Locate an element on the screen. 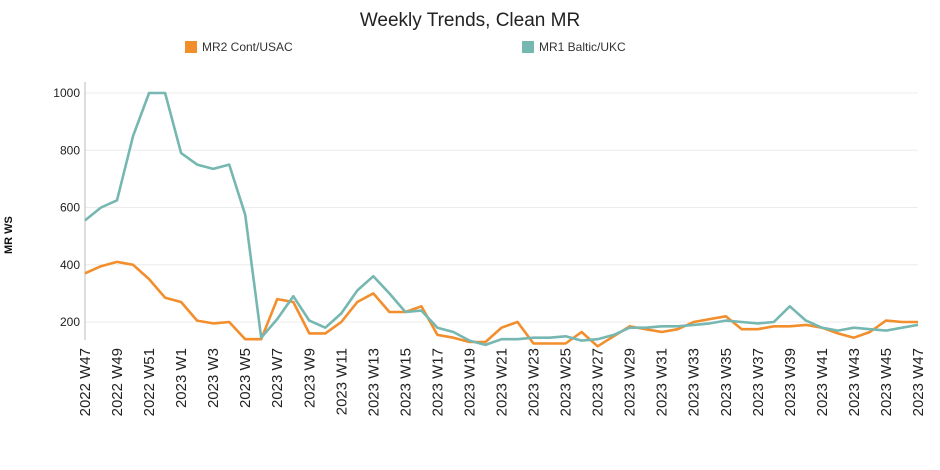 The height and width of the screenshot is (470, 940). x-tick-label: 2023 W47 is located at coordinates (918, 382).